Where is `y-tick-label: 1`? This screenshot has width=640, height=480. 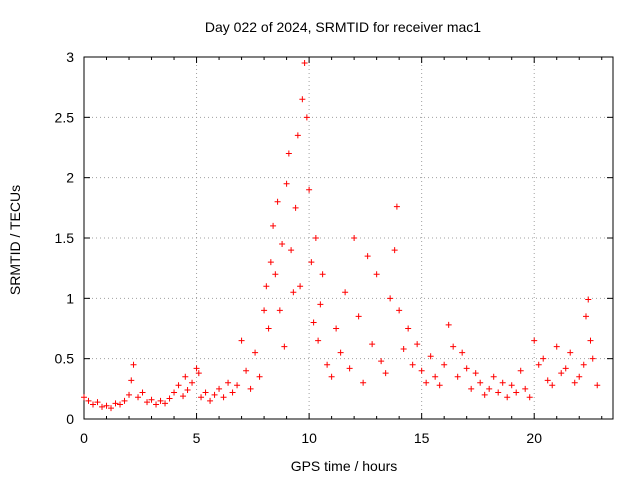 y-tick-label: 1 is located at coordinates (70, 298).